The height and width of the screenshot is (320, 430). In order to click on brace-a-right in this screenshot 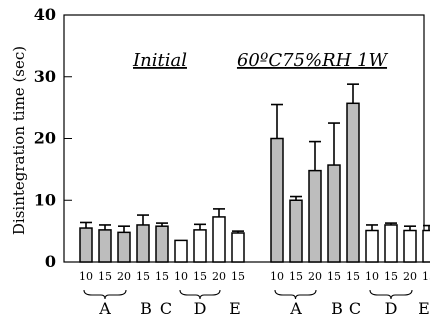, I will do `click(295, 294)`.